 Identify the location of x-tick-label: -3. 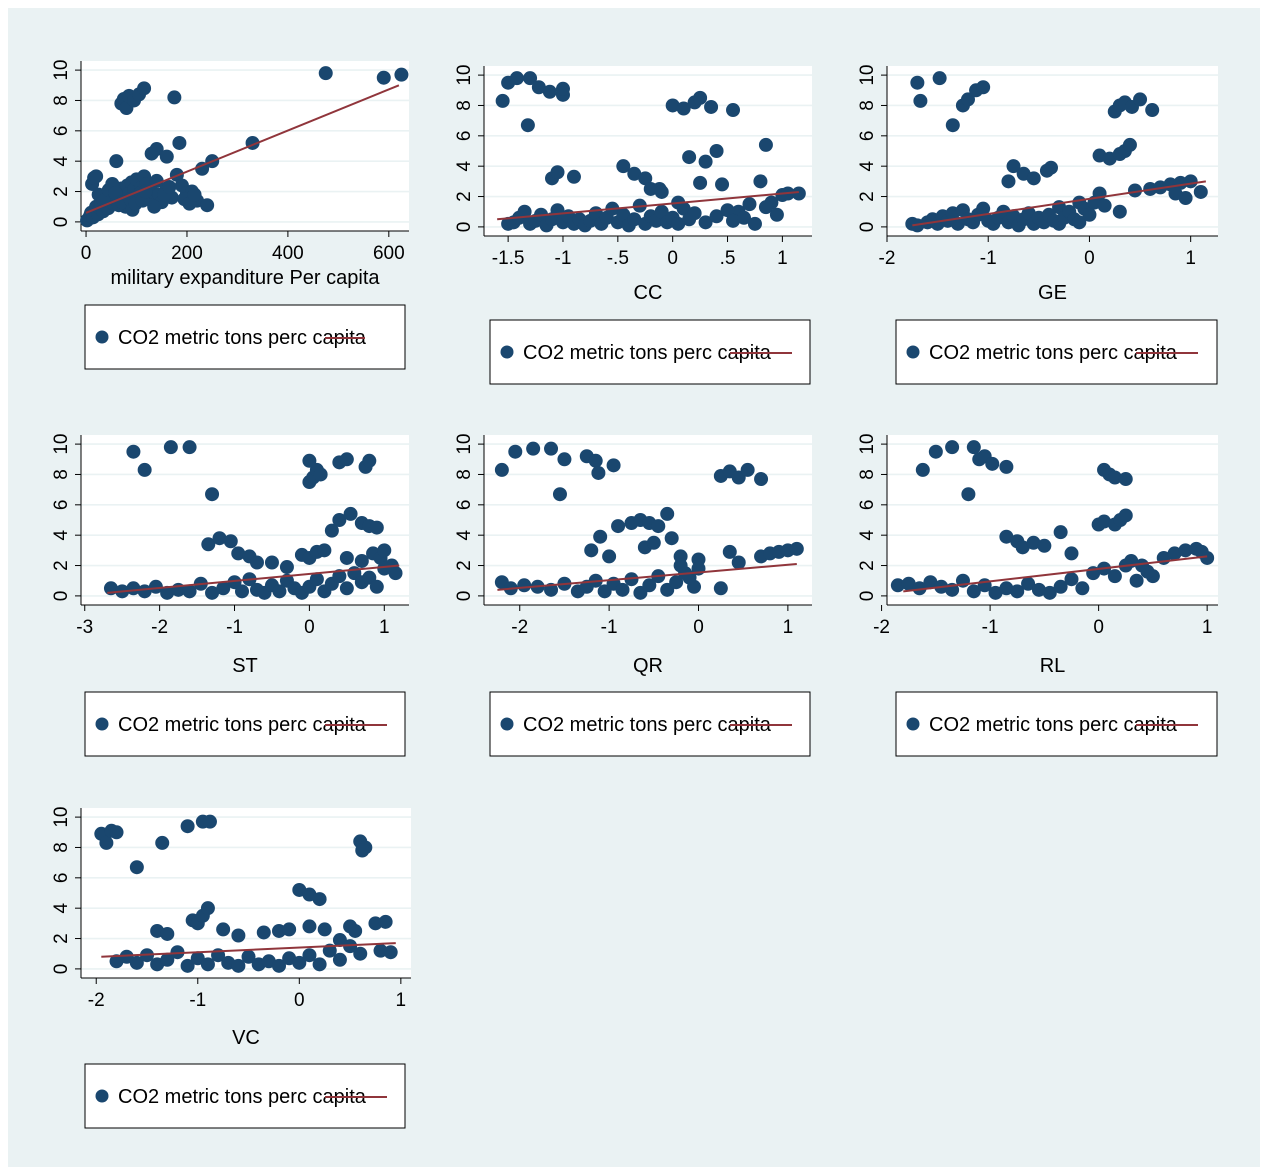
(84, 627).